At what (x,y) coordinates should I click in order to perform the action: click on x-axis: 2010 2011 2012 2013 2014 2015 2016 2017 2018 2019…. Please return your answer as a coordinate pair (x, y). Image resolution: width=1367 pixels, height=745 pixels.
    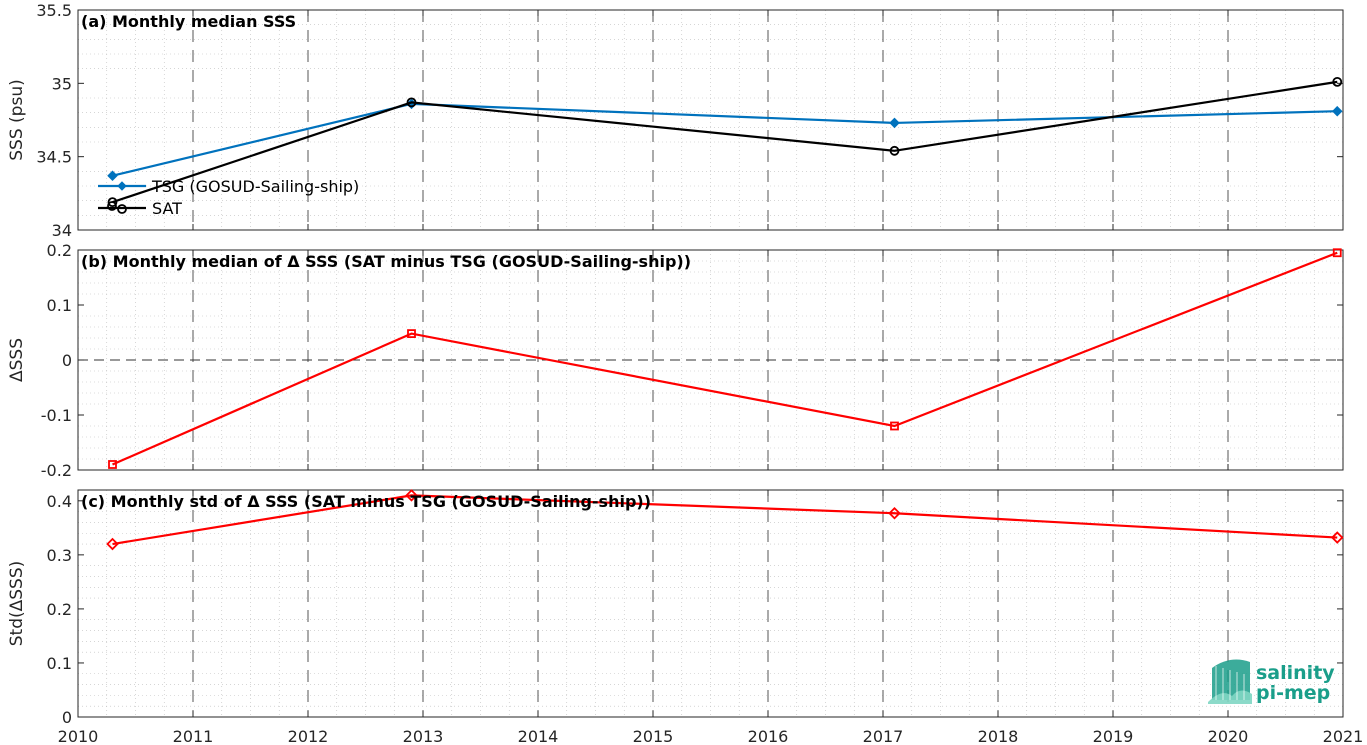
    Looking at the image, I should click on (711, 736).